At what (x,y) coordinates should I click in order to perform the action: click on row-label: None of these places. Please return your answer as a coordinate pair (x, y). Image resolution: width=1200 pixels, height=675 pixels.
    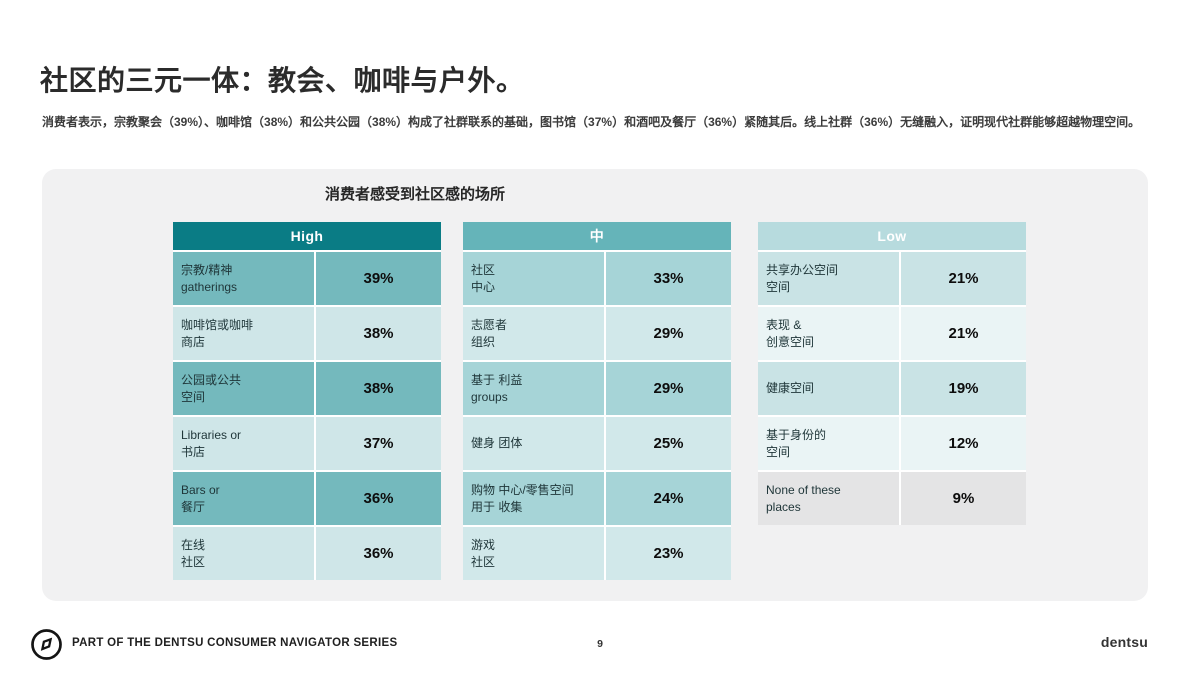
    Looking at the image, I should click on (828, 498).